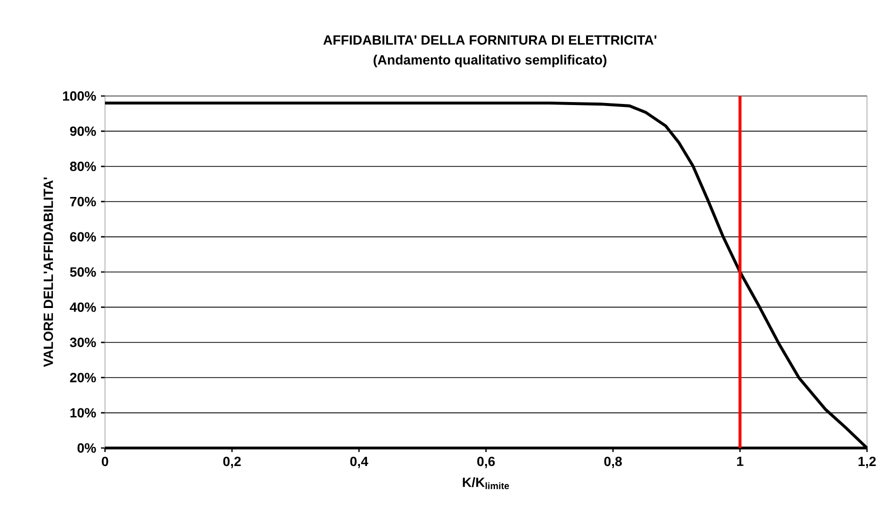 The image size is (882, 526). I want to click on chart-subtitle: (Andamento qualitativo semplificato), so click(490, 61).